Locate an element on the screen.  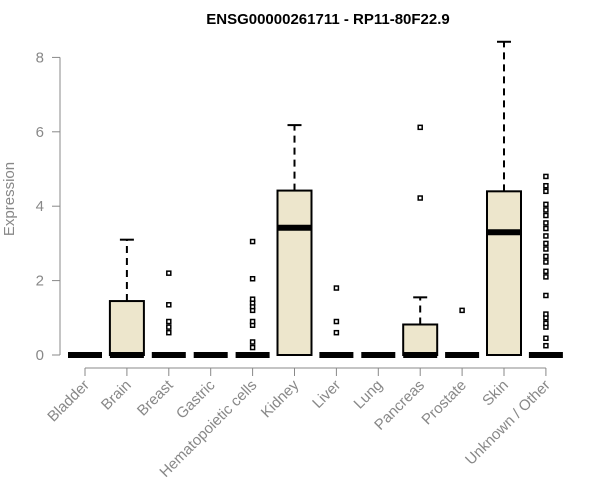
x-tick-label: Brain is located at coordinates (116, 395).